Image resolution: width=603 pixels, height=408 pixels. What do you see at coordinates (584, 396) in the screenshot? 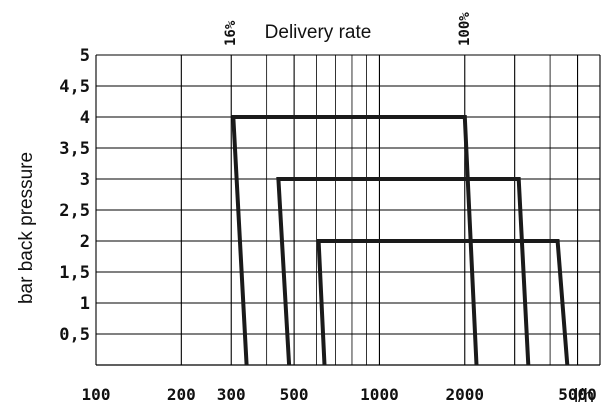
I see `x-axis-label: l/h` at bounding box center [584, 396].